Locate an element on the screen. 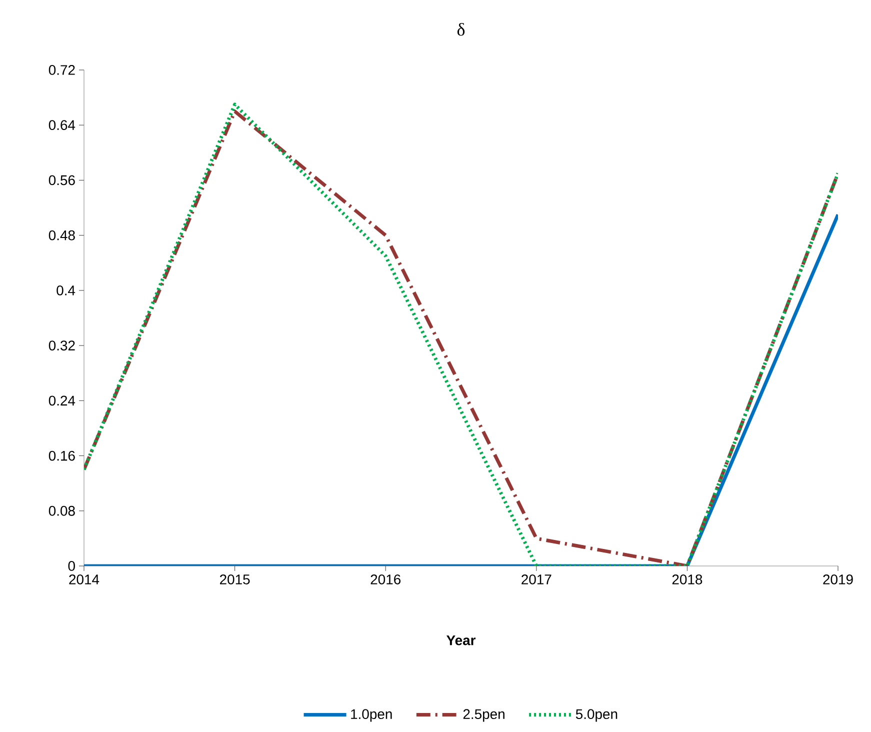  x-tick-label: 2016 is located at coordinates (385, 579).